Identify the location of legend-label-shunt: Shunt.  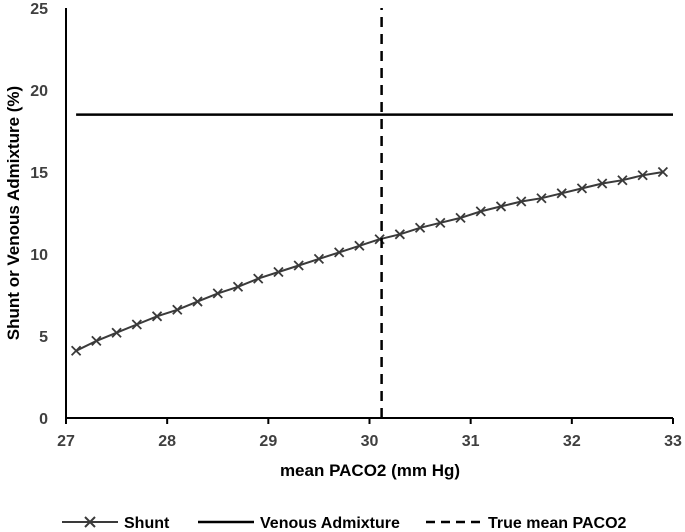
(147, 523).